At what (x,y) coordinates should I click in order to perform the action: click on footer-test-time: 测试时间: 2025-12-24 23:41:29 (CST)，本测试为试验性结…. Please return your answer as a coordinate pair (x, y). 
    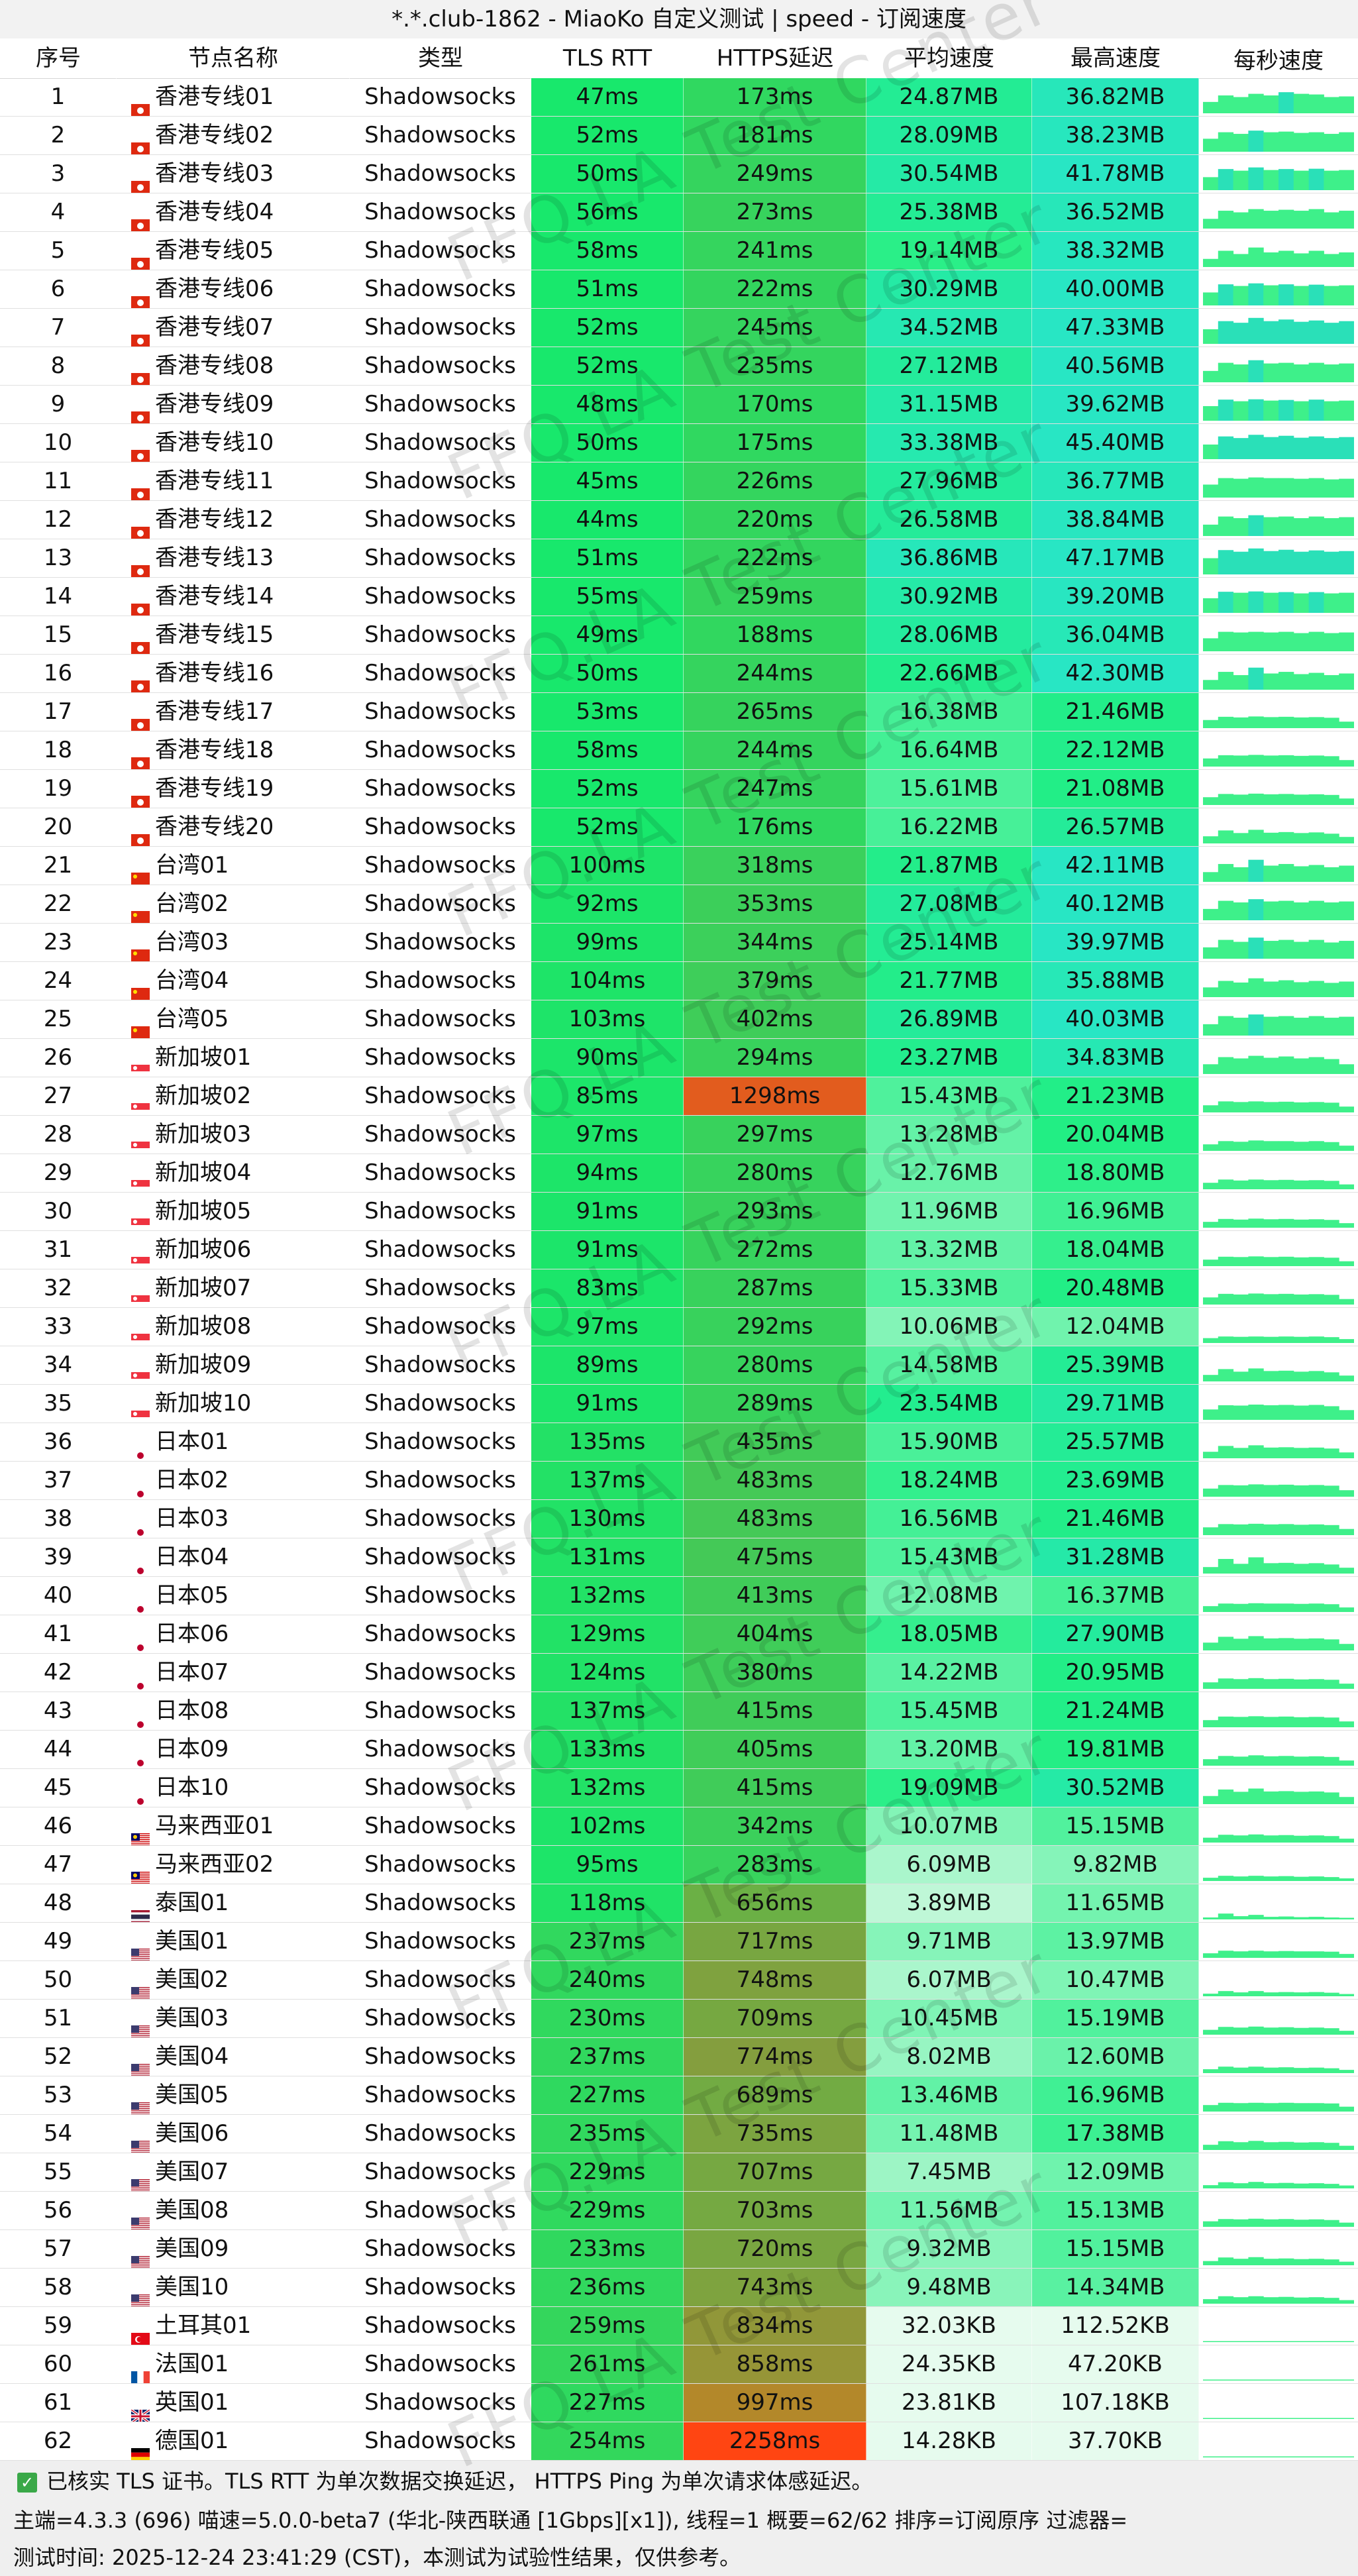
    Looking at the image, I should click on (679, 2557).